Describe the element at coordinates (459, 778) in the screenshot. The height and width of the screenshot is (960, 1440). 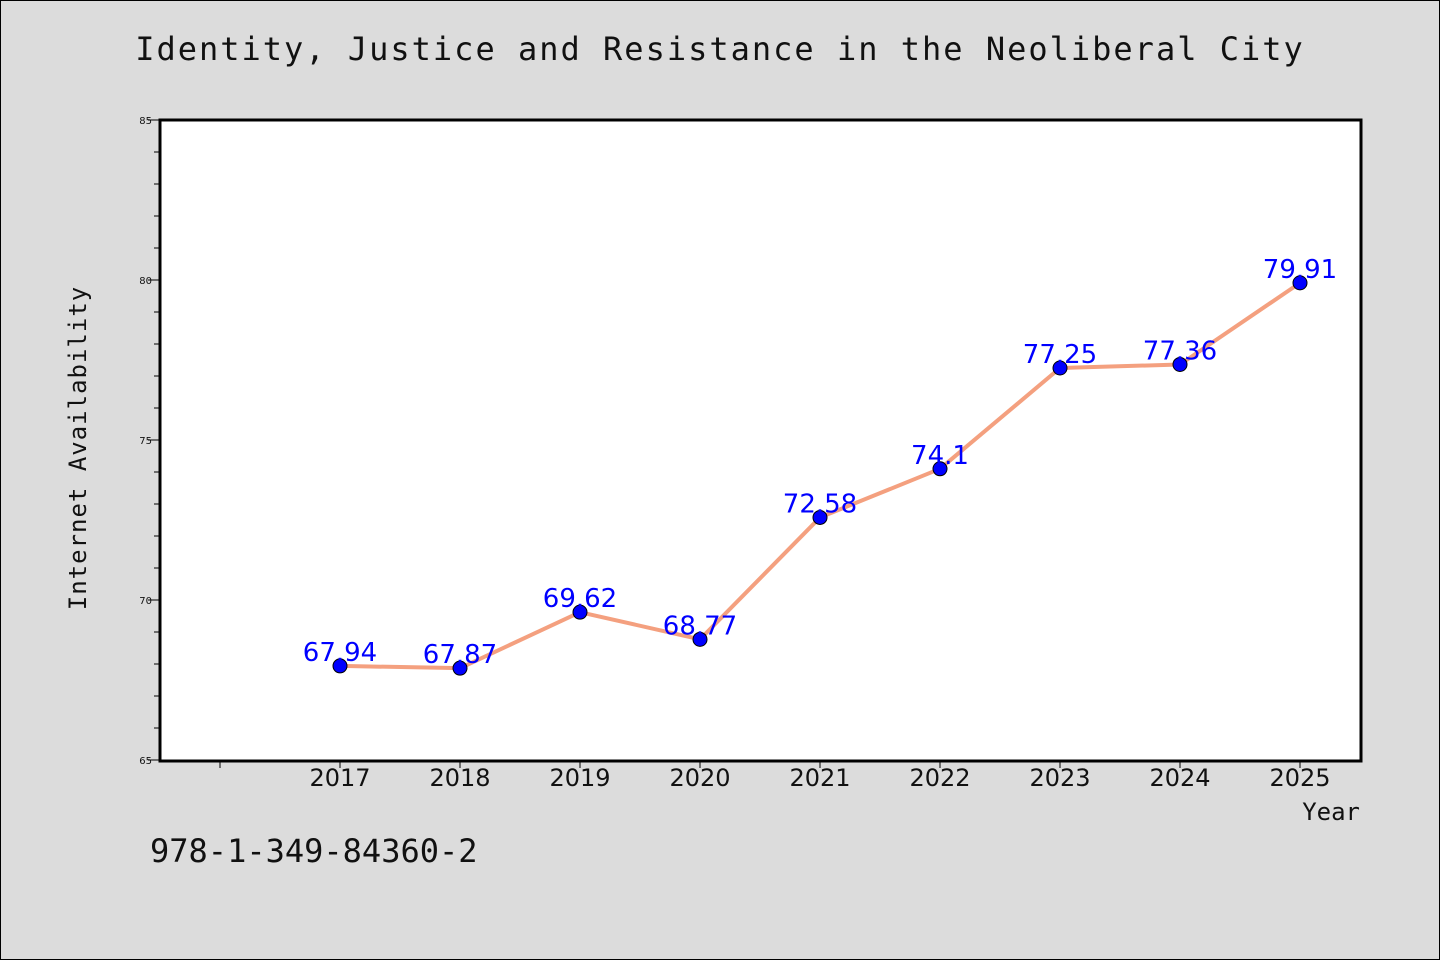
I see `x-tick-label: 2018` at that location.